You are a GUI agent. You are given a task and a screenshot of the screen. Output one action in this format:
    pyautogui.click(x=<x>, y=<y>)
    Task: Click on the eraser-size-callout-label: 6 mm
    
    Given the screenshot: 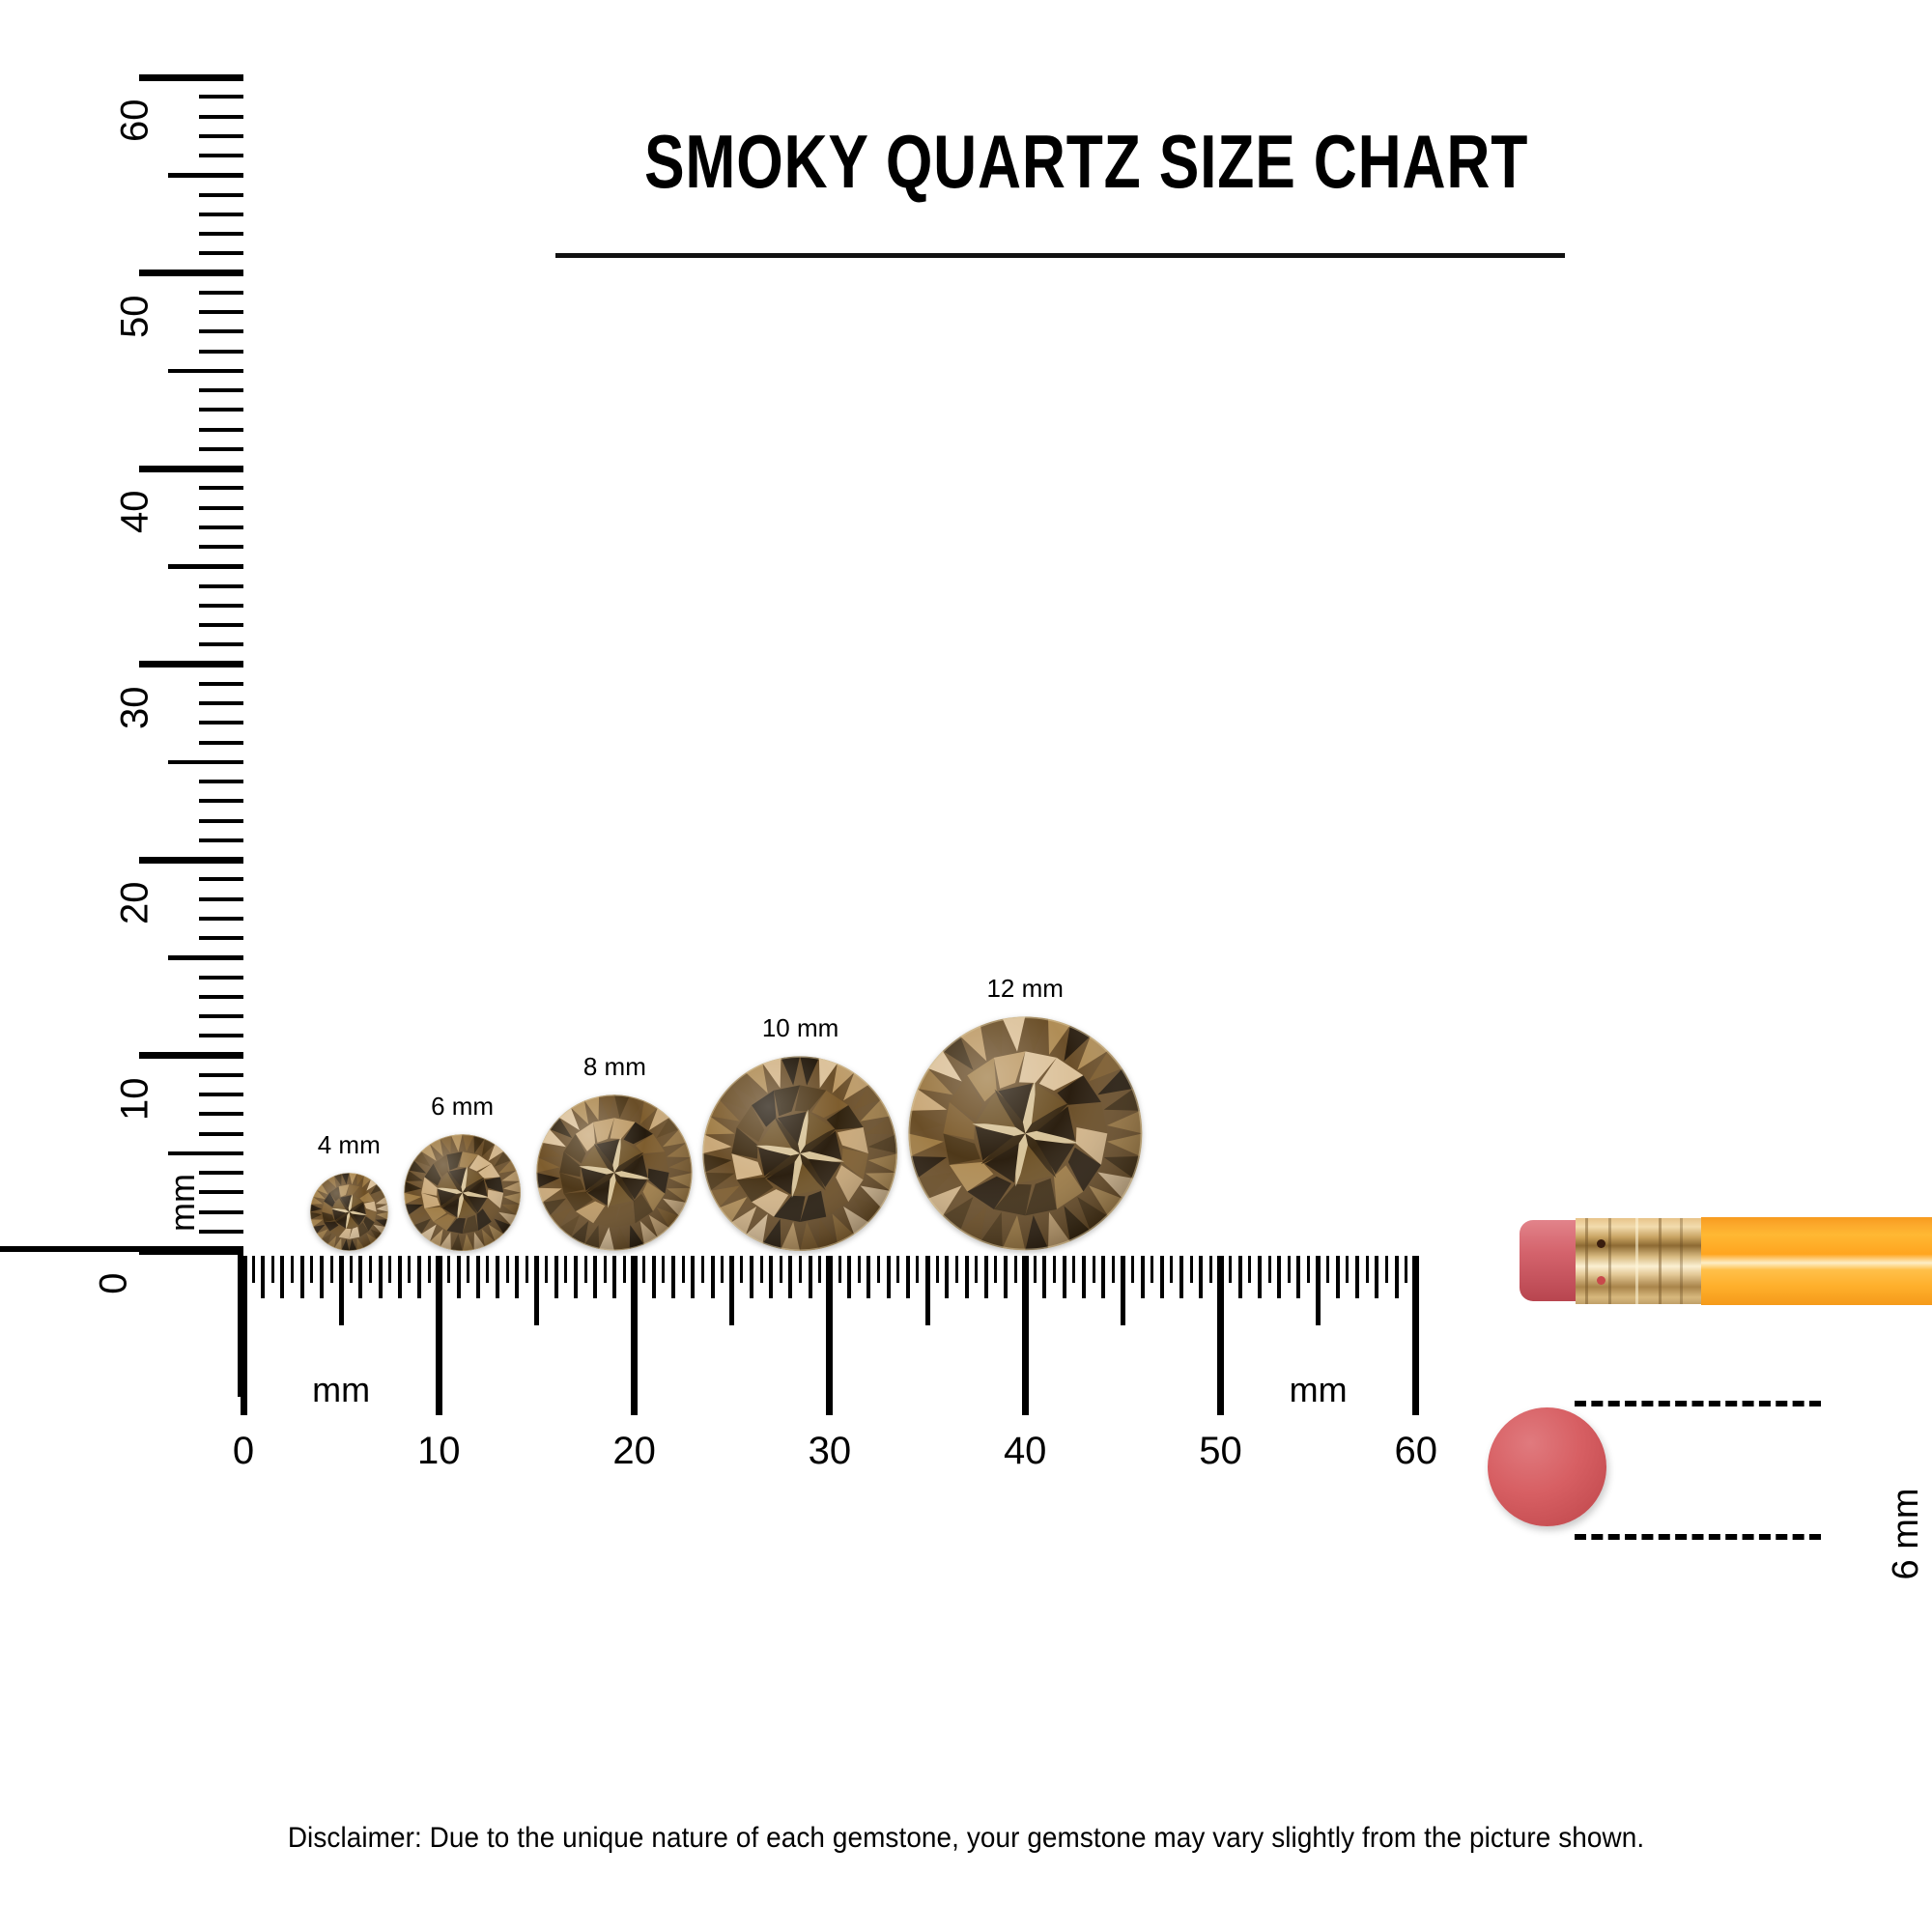 What is the action you would take?
    pyautogui.click(x=1906, y=1534)
    